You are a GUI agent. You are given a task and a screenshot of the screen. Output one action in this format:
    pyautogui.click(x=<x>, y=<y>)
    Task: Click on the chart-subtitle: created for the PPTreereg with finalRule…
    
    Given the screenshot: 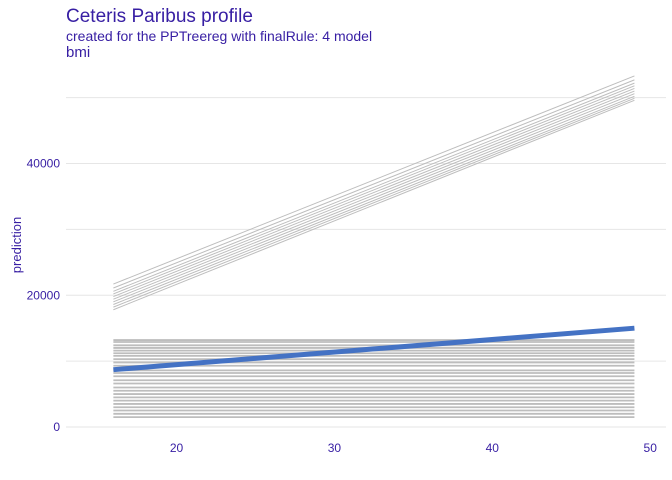 What is the action you would take?
    pyautogui.click(x=219, y=36)
    